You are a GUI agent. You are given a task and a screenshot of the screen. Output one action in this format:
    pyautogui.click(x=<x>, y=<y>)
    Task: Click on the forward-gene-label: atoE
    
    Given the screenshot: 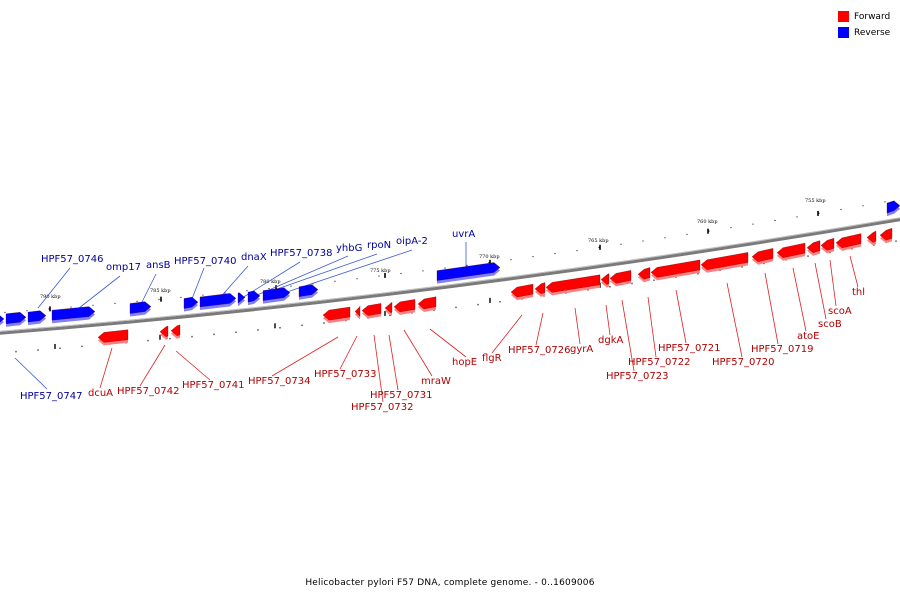 What is the action you would take?
    pyautogui.click(x=808, y=336)
    